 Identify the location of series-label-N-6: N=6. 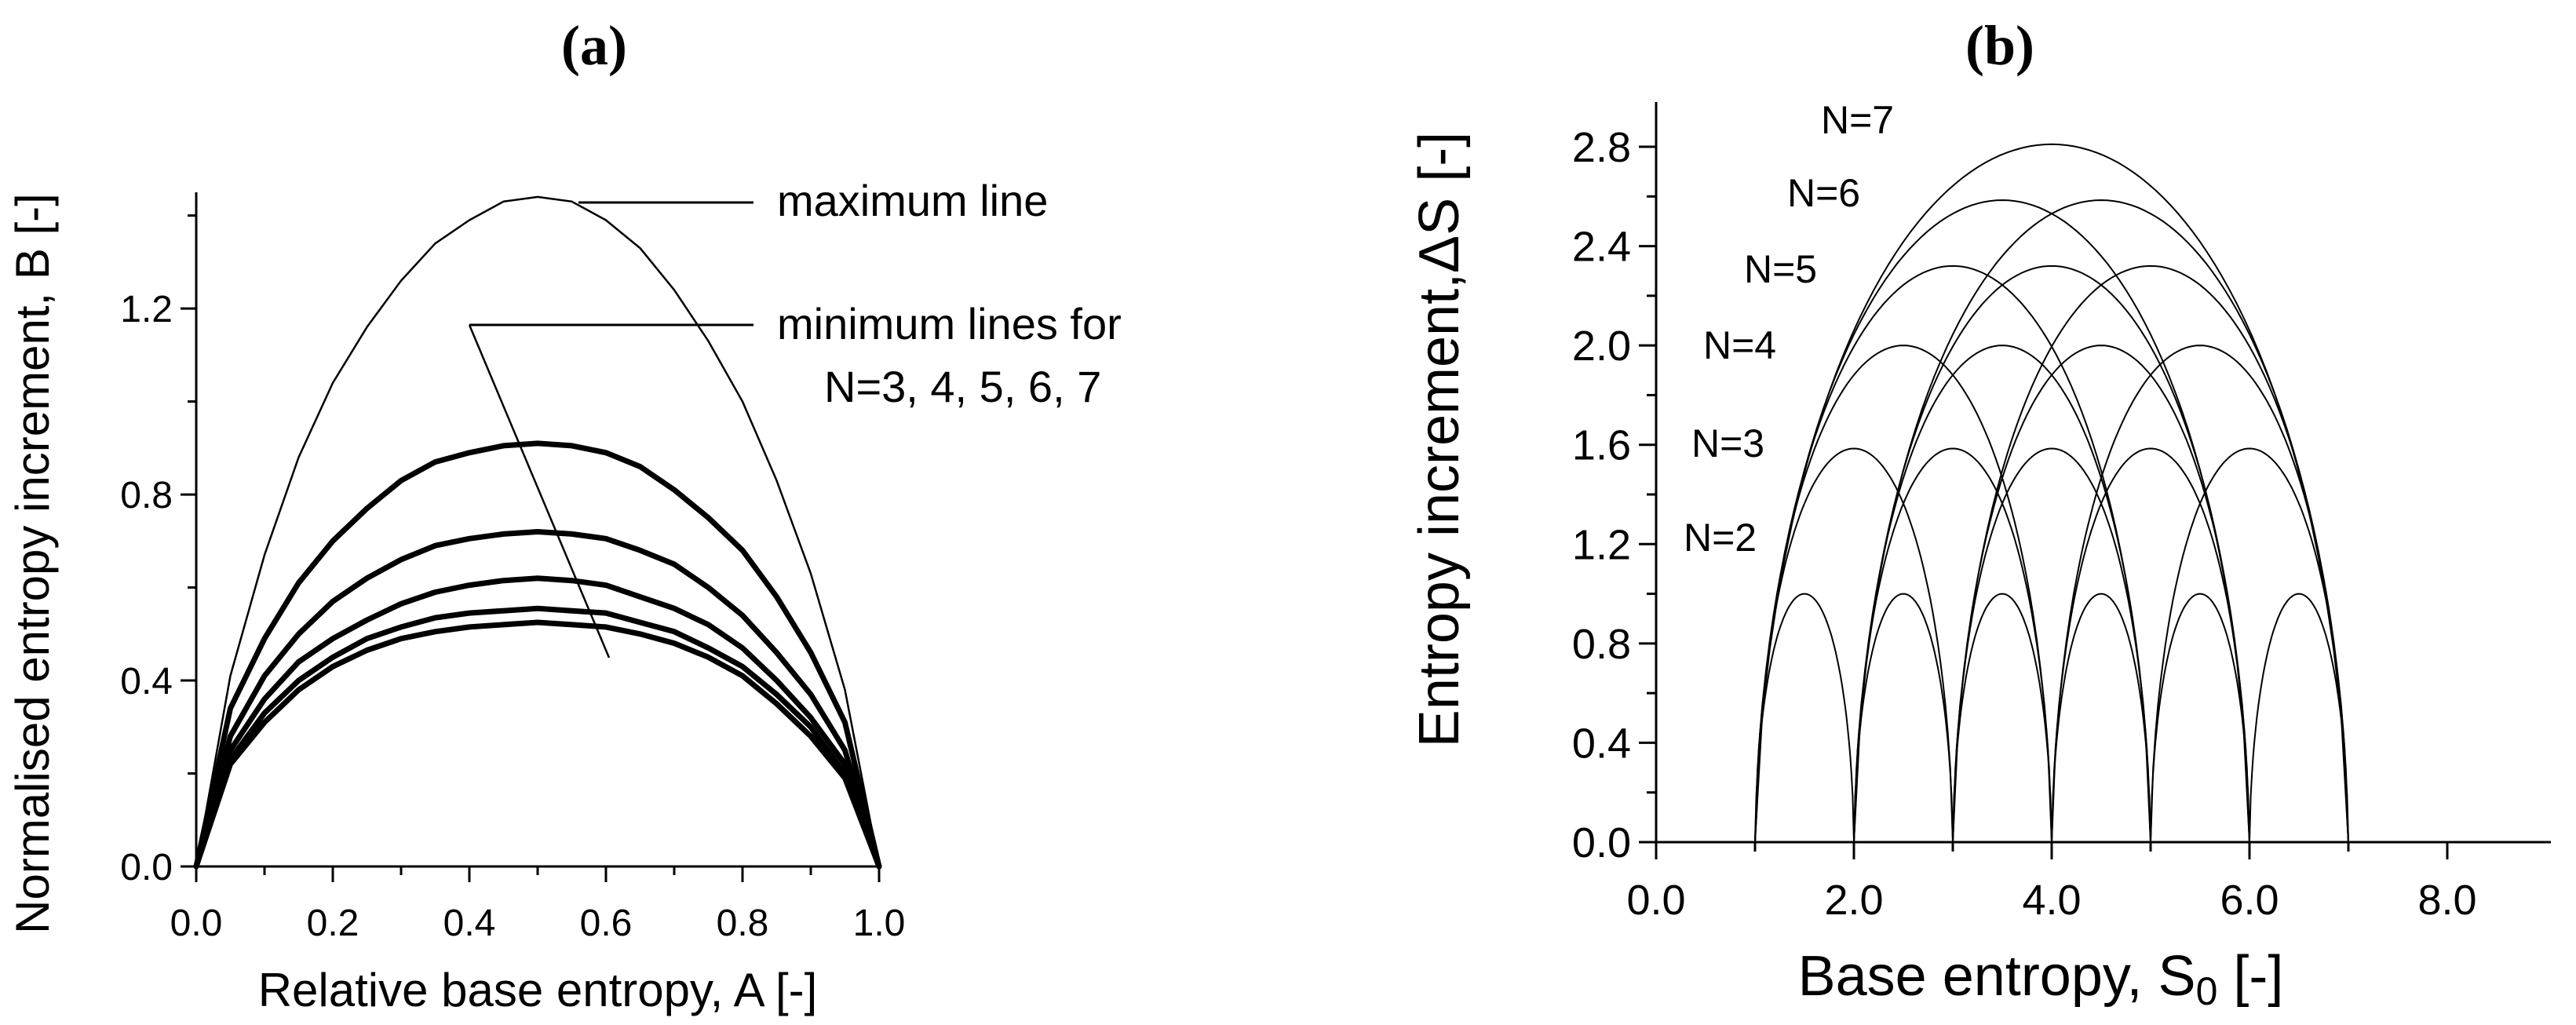
(1823, 193).